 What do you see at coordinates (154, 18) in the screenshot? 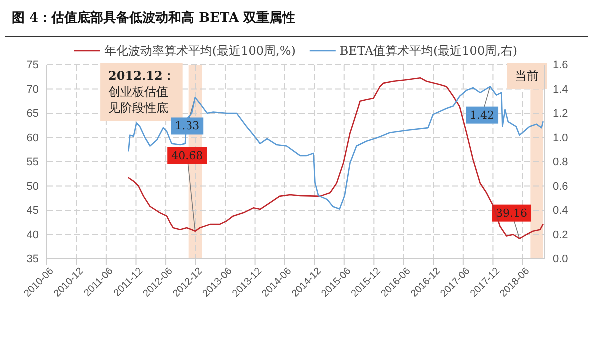
I see `chart-title: 图 4：估值底部具备低波动和高 BETA 双重属性` at bounding box center [154, 18].